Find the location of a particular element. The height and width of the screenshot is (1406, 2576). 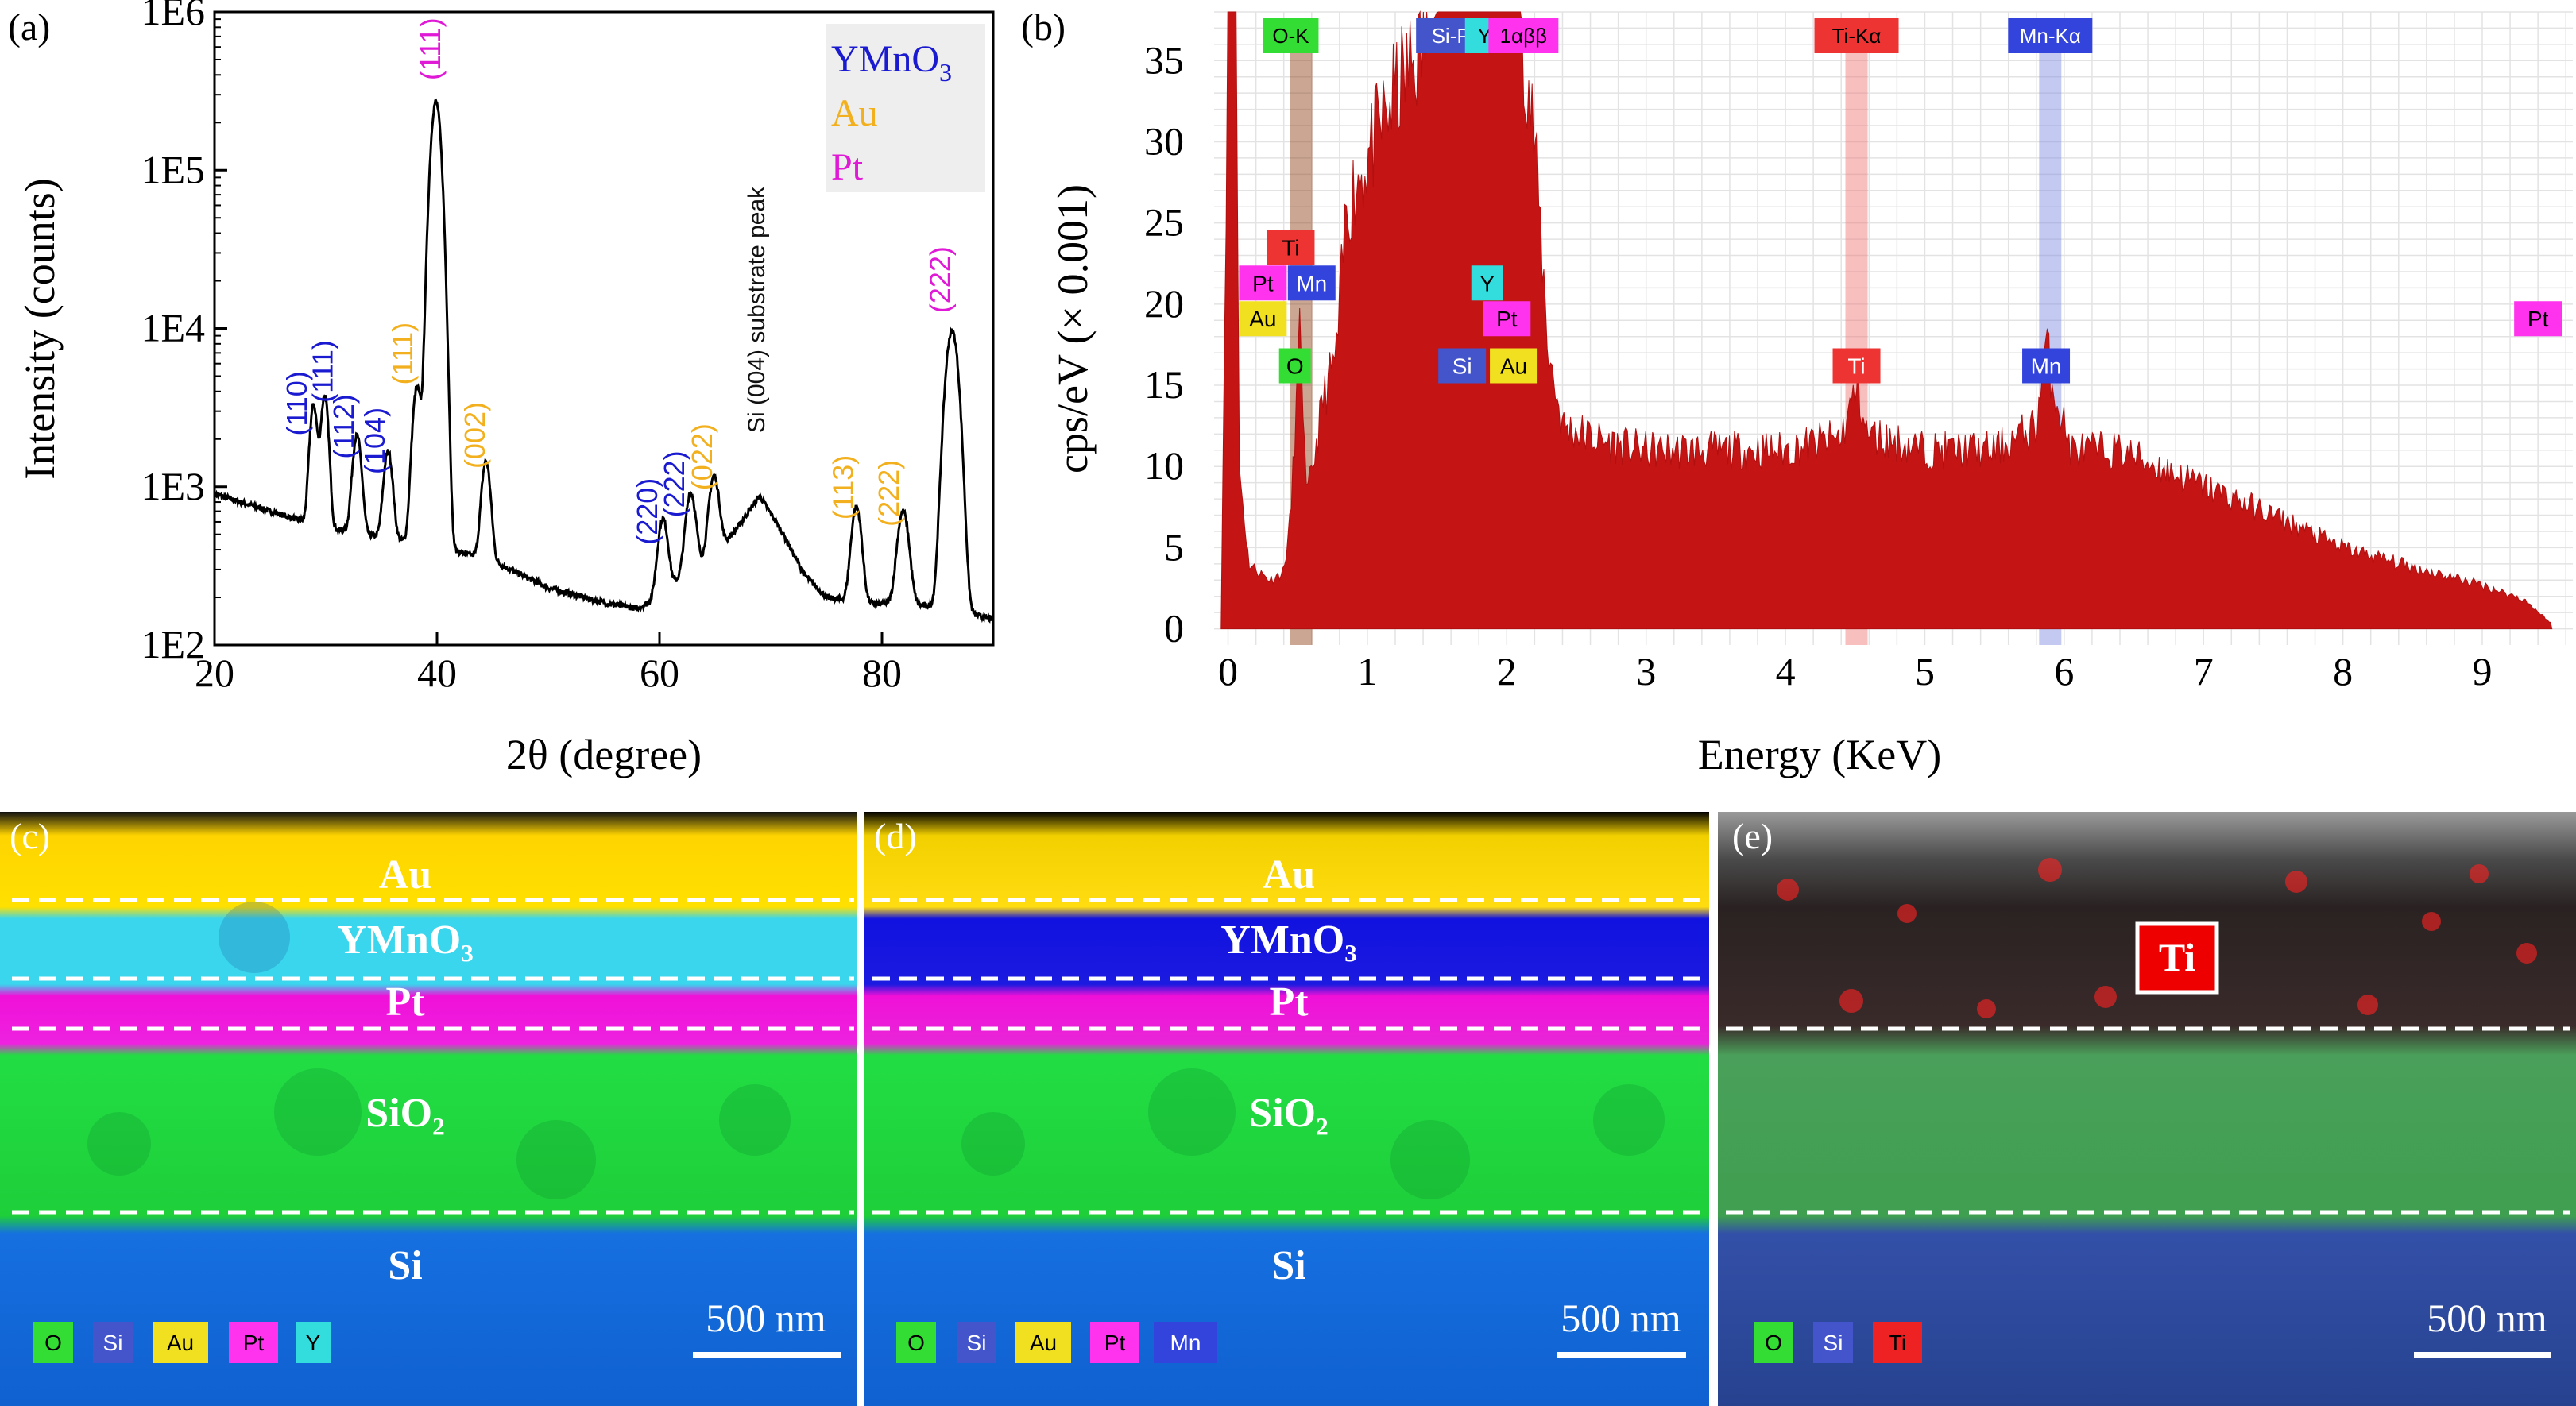

xrd-series-line is located at coordinates (603, 361).